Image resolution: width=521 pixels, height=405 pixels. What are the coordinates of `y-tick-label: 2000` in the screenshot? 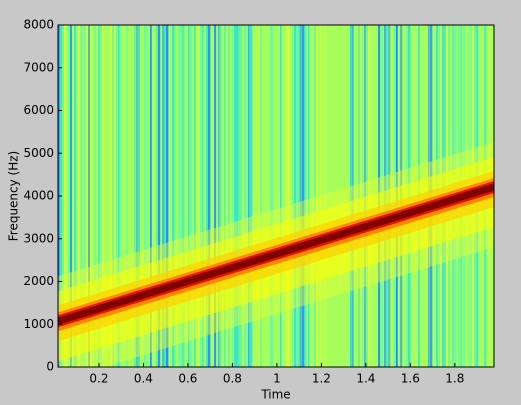 It's located at (38, 281).